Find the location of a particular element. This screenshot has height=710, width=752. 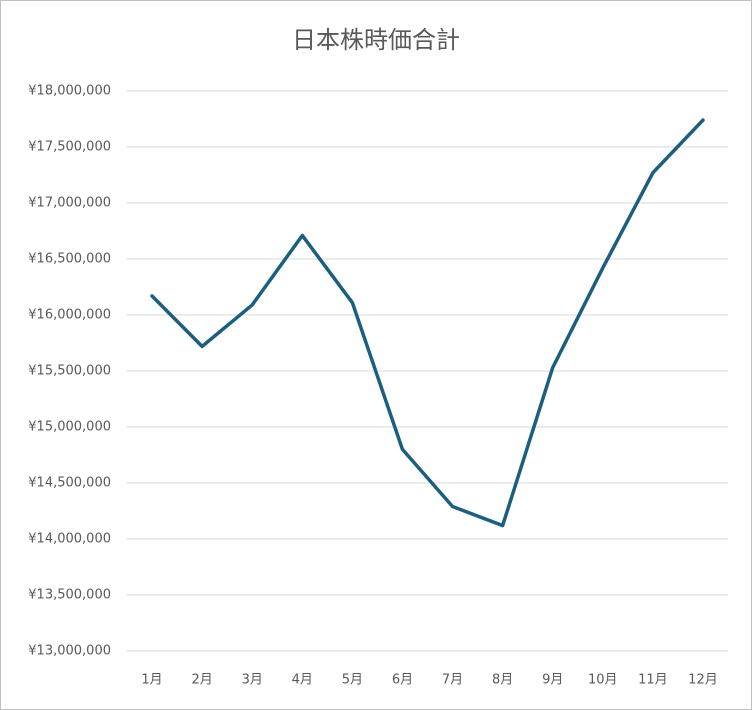

x-tick-label: 4月 is located at coordinates (302, 680).